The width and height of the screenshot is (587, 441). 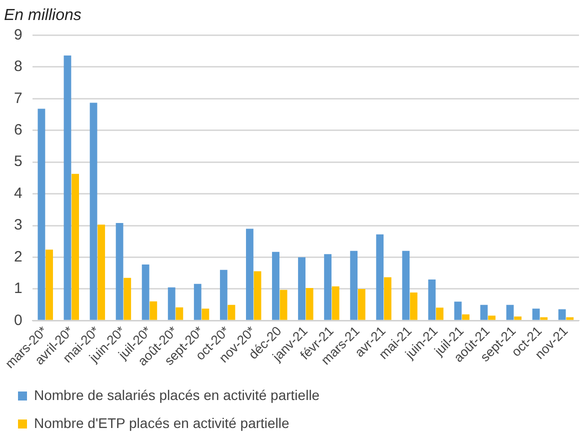 I want to click on legend-label: Nombre de salariés placés en activité partielle, so click(x=177, y=394).